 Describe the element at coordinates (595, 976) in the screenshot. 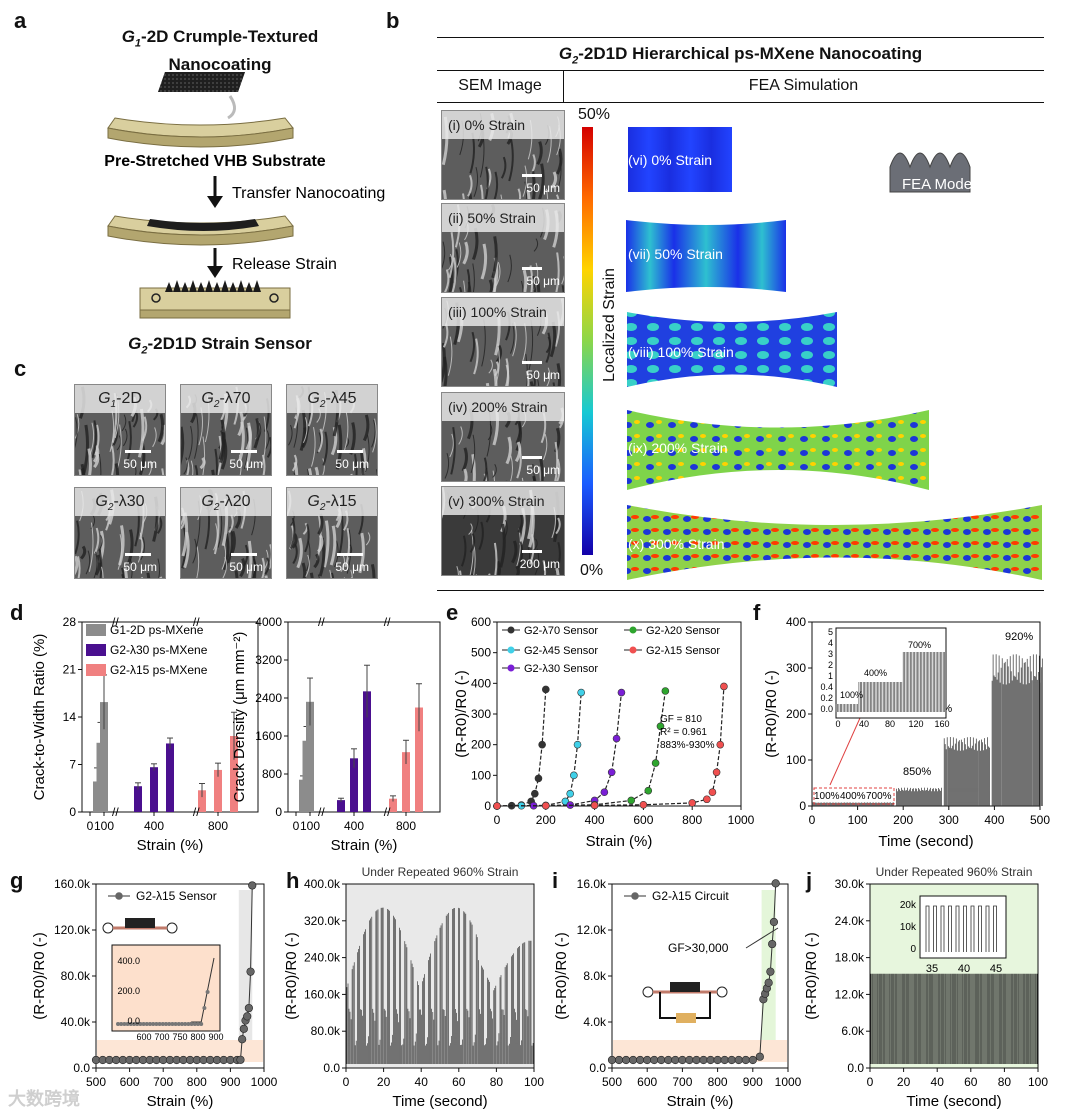

I see `y-tick-label: 8.0k` at that location.